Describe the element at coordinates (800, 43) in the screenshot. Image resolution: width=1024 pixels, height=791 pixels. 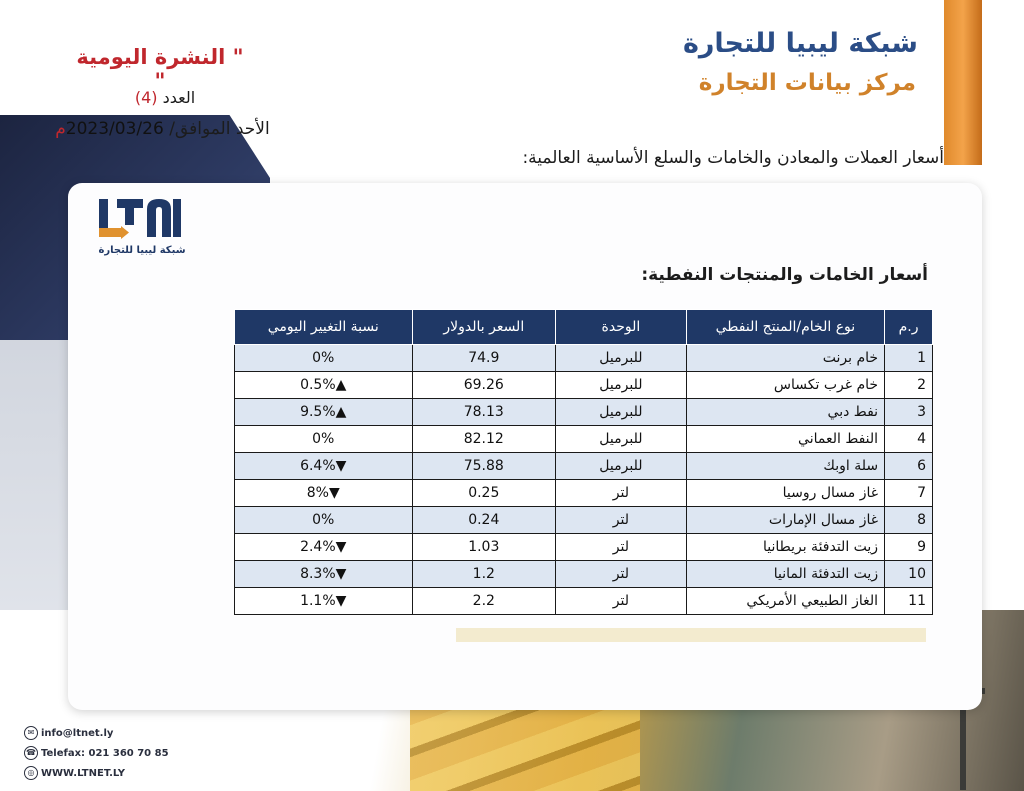
I see `brand-title: شبكة ليبيا للتجارة` at that location.